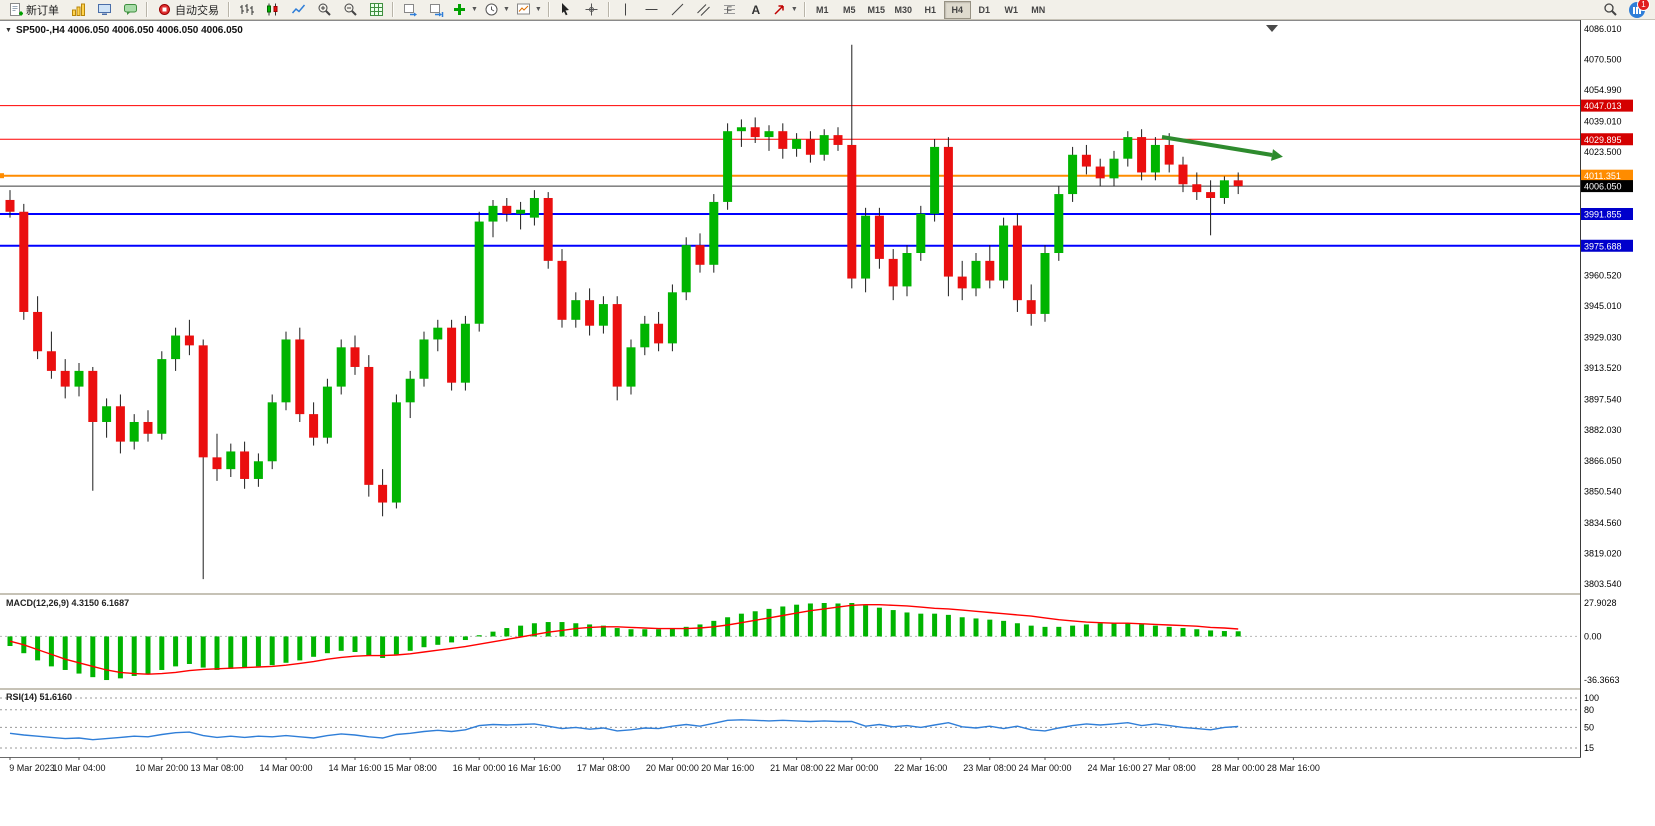  I want to click on crosshair-button, so click(592, 10).